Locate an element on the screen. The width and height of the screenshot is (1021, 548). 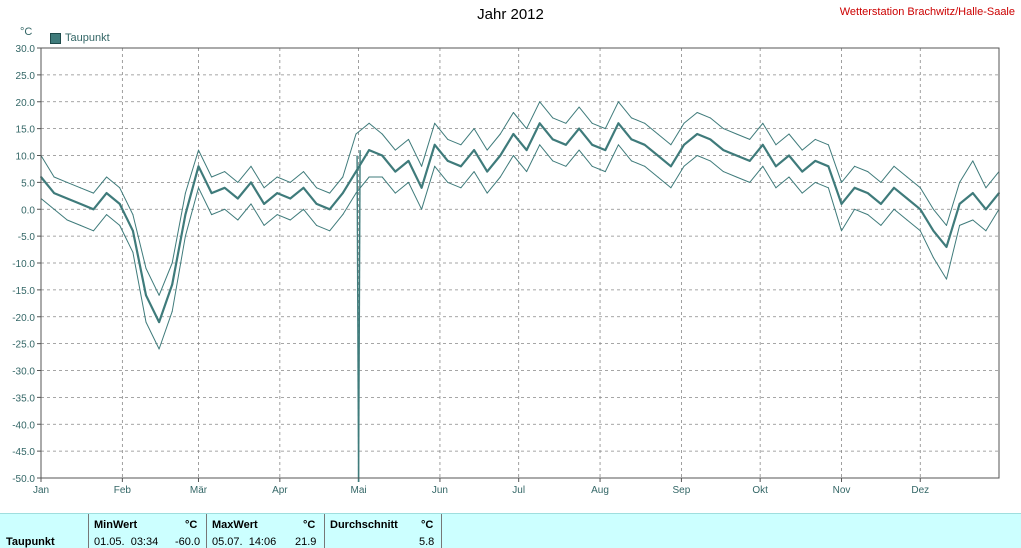
y-tick-label: -10.0 is located at coordinates (23, 264).